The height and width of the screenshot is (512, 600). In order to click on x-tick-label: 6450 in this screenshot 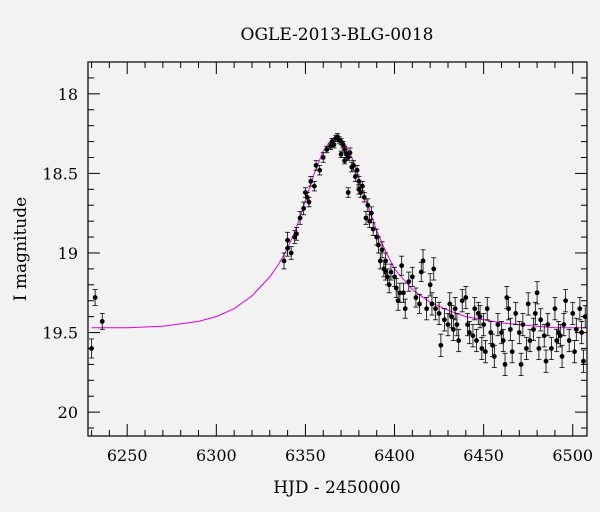, I will do `click(483, 455)`.